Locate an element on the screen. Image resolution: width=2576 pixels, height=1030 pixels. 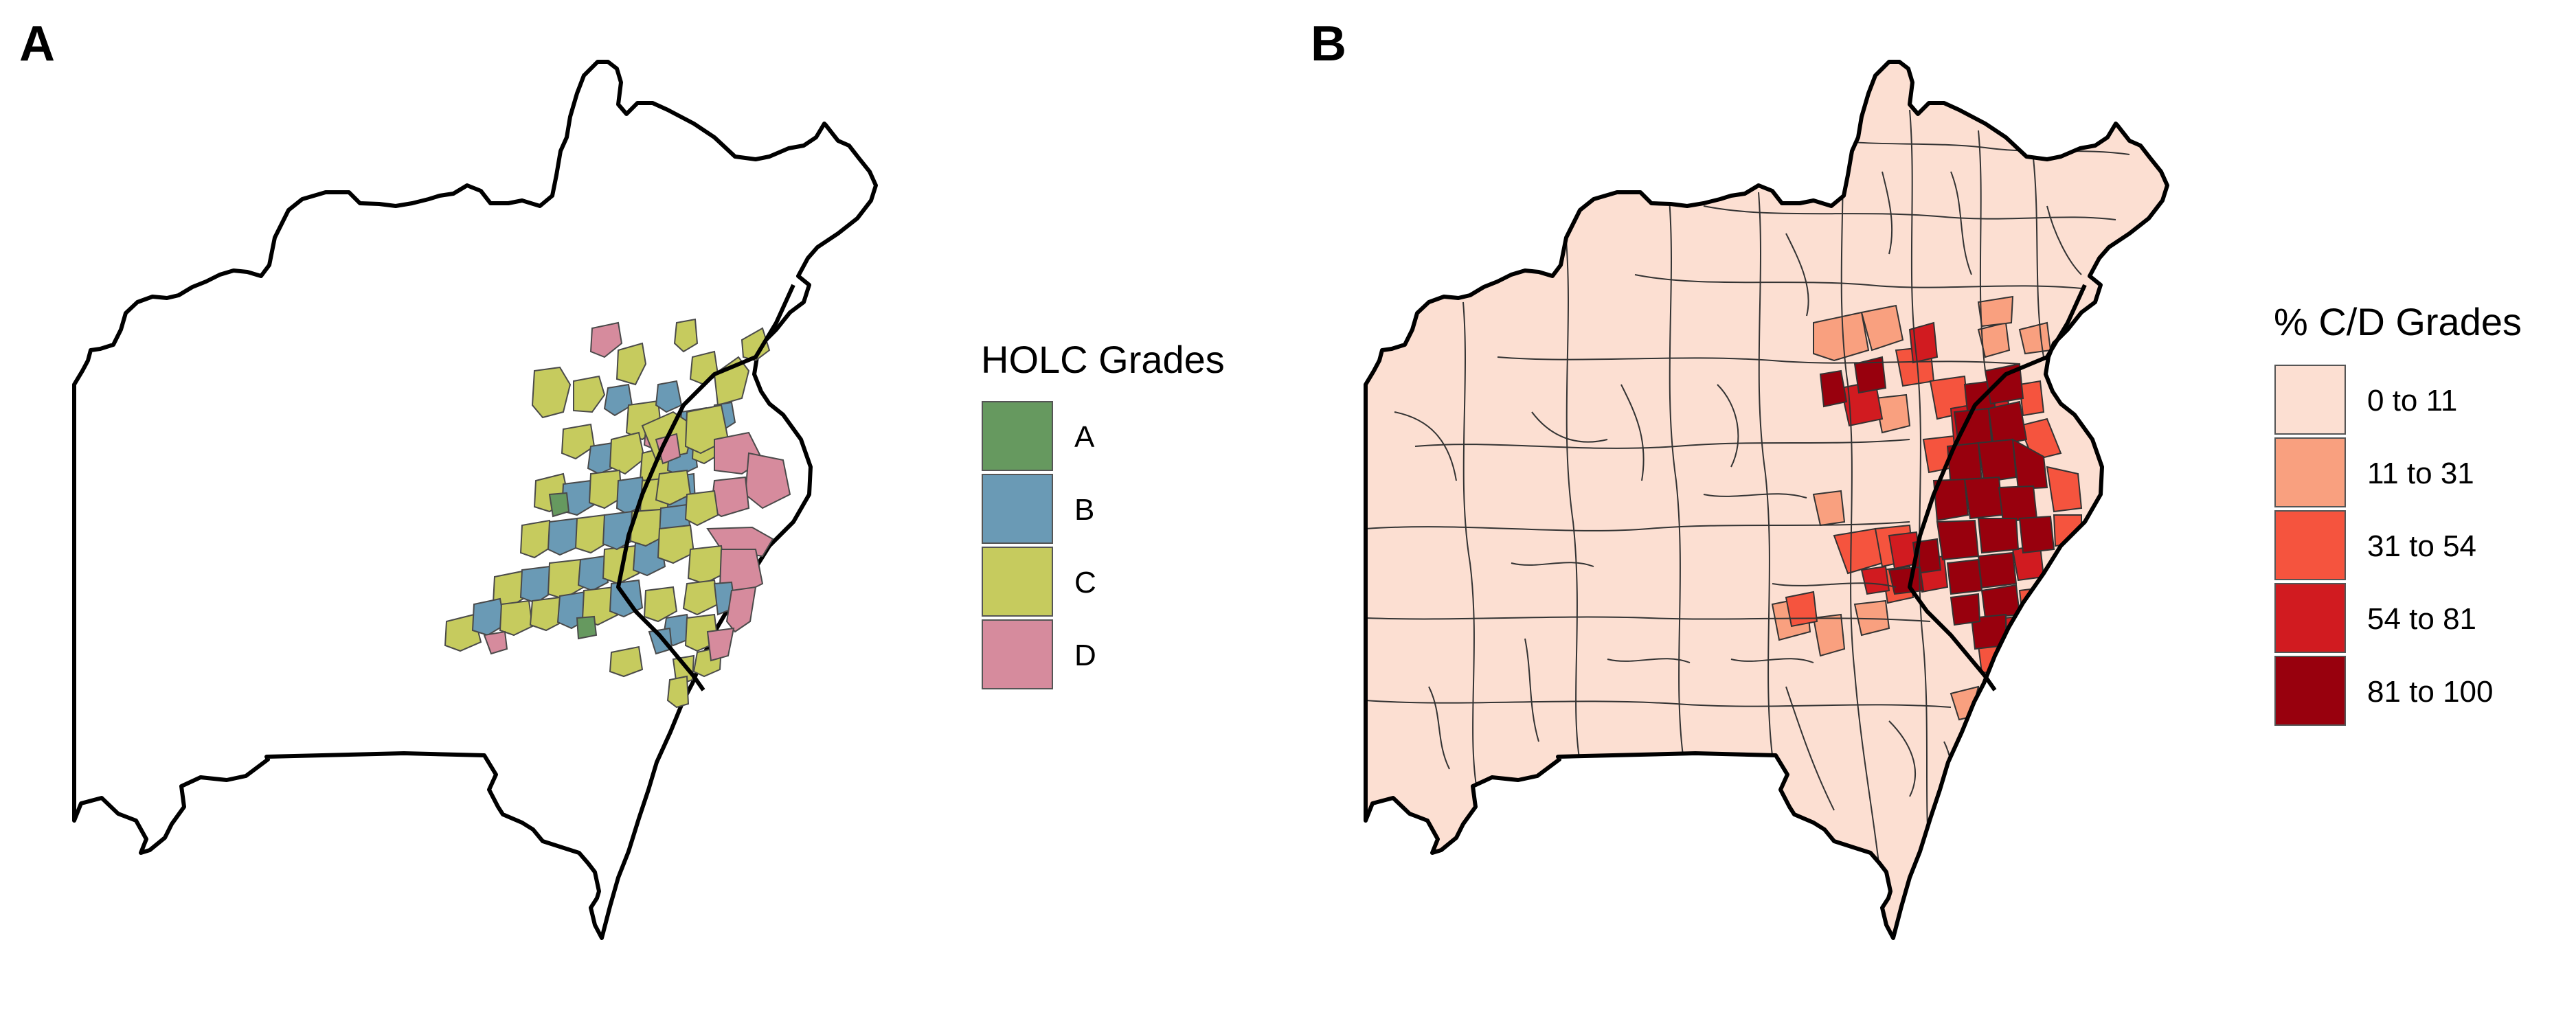
panel-label-a: A is located at coordinates (37, 43).